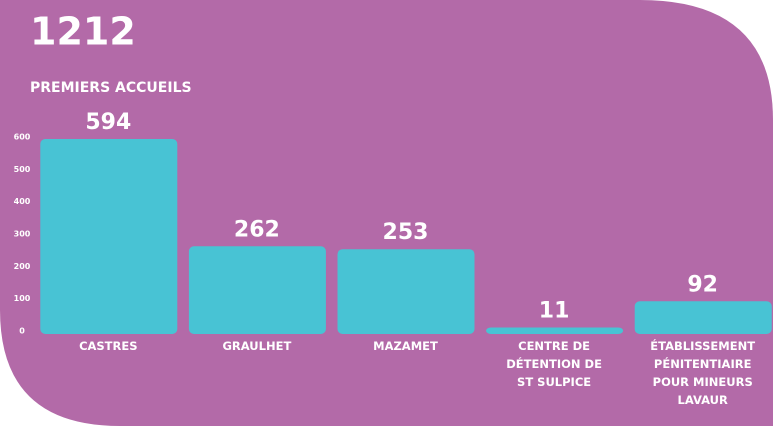 This screenshot has height=426, width=773. I want to click on x-tick-label: CASTRES, so click(108, 346).